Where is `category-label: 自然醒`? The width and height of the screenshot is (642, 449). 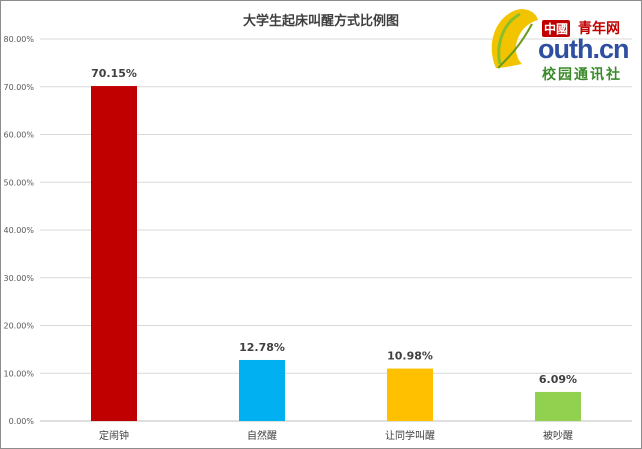
category-label: 自然醒 is located at coordinates (262, 435).